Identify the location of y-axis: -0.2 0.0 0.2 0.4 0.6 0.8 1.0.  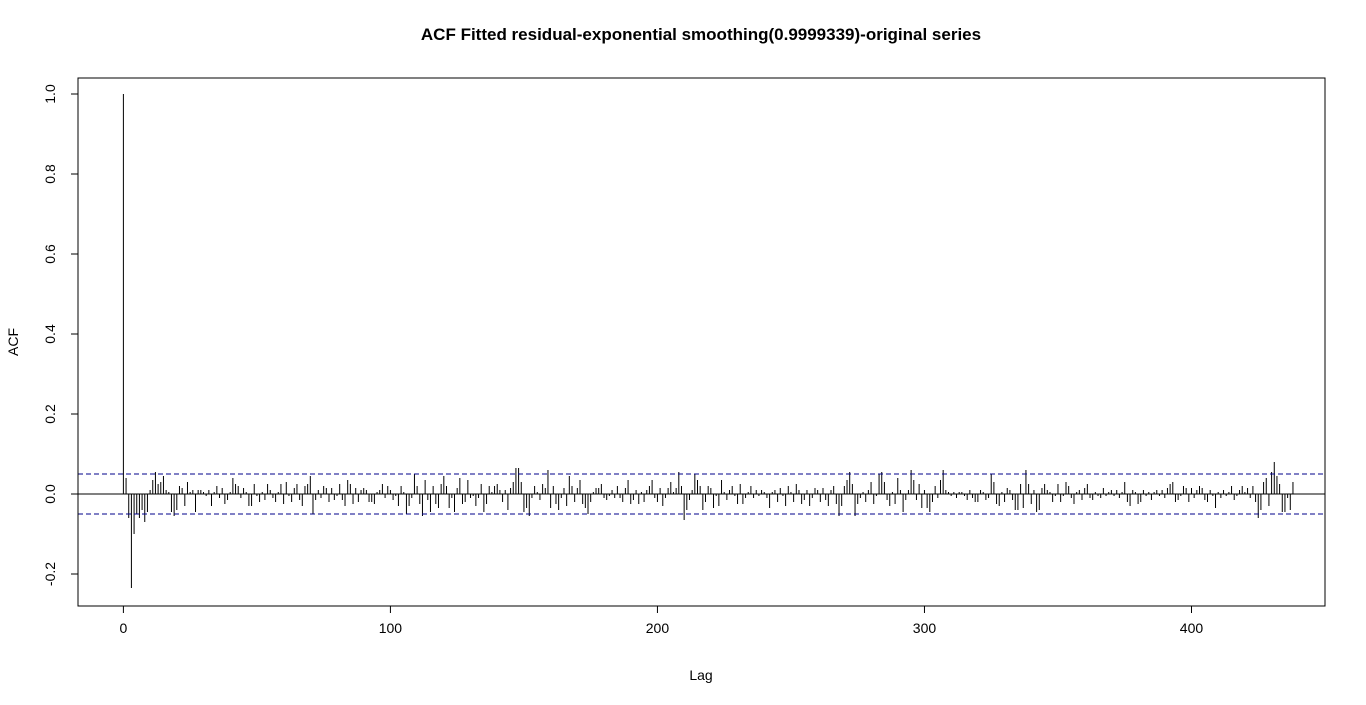
(60, 335).